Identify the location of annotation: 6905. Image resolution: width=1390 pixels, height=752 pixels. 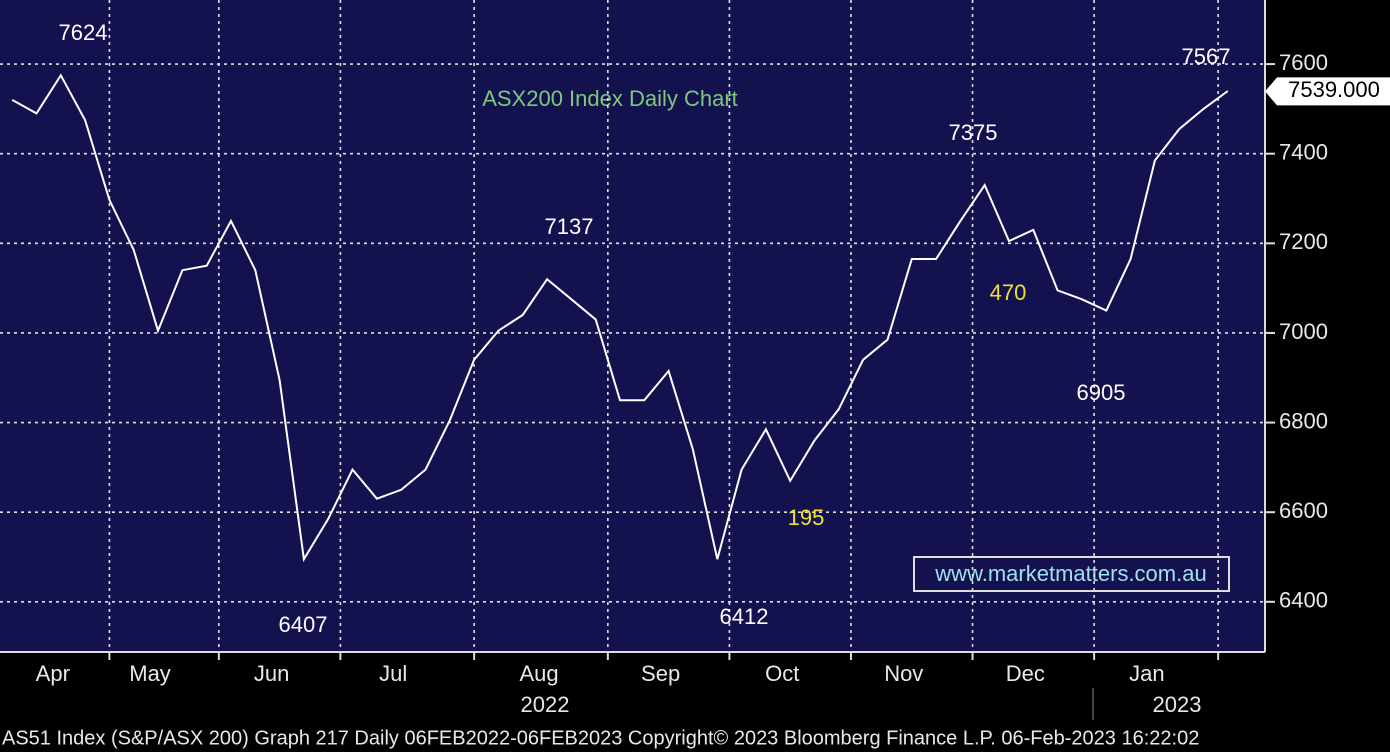
(1101, 392).